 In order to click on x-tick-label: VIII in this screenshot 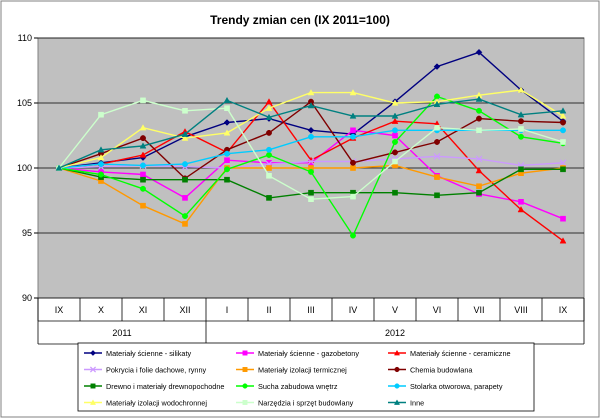, I will do `click(521, 310)`.